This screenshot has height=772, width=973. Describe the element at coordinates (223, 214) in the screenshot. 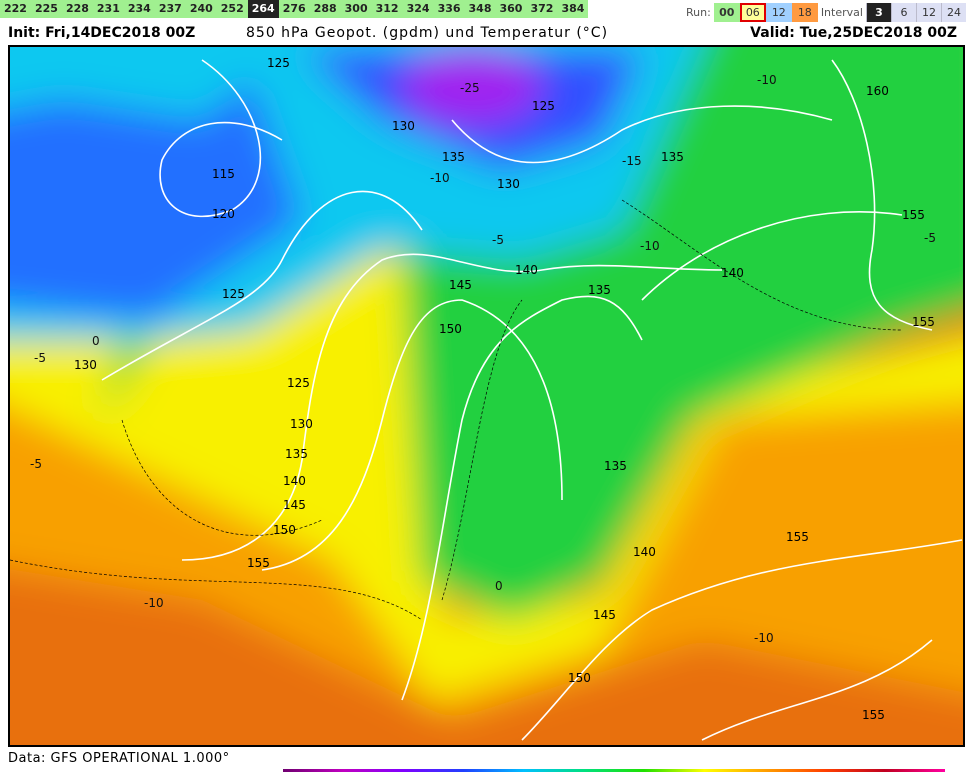

I see `contour-label: 120` at that location.